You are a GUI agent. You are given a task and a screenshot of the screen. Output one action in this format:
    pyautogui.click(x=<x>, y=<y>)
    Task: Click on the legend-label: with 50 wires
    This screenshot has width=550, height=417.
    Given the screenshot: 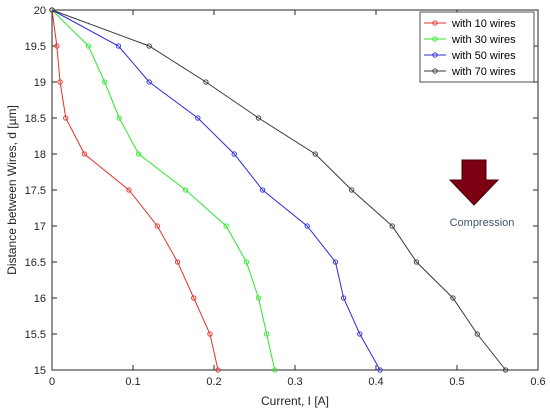 What is the action you would take?
    pyautogui.click(x=483, y=56)
    